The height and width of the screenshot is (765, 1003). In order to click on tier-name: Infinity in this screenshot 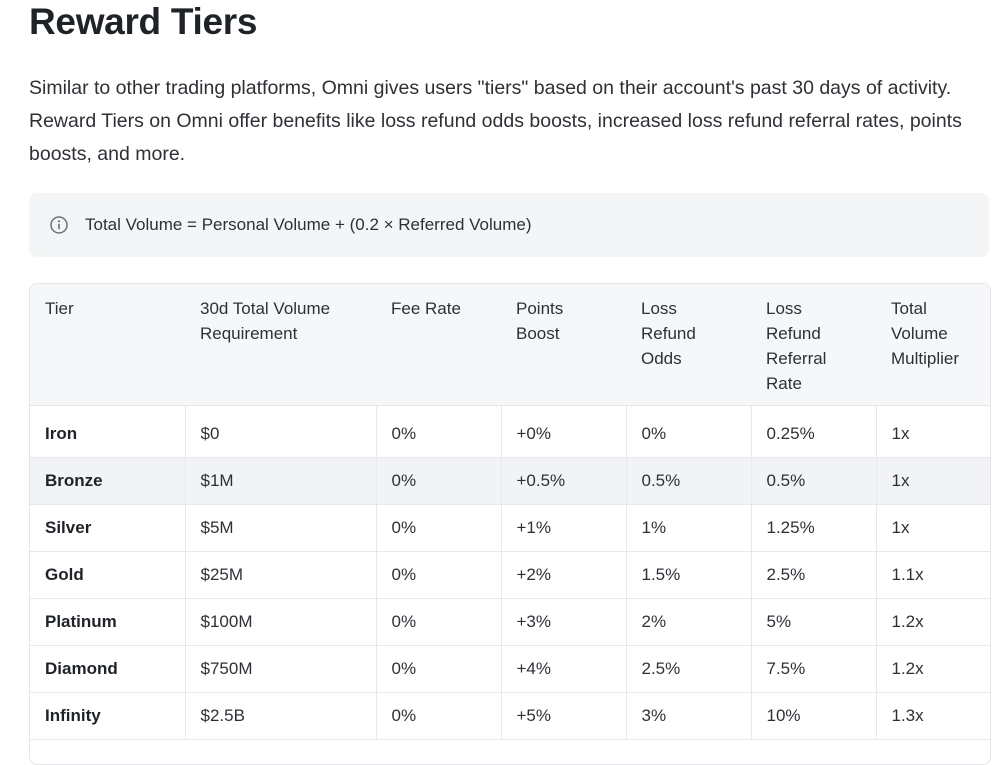, I will do `click(107, 716)`.